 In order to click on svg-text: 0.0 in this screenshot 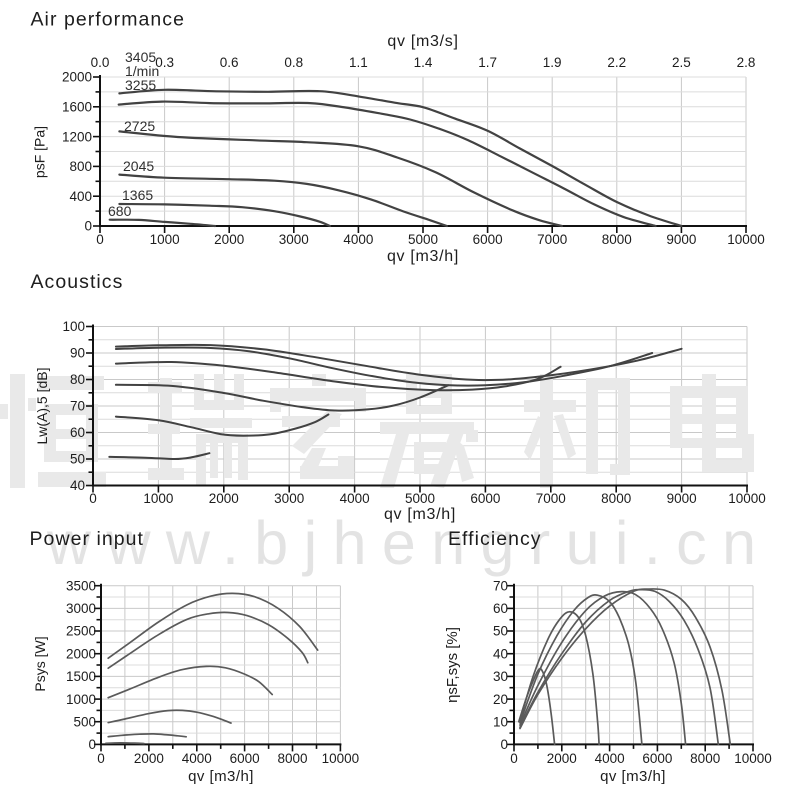, I will do `click(100, 62)`.